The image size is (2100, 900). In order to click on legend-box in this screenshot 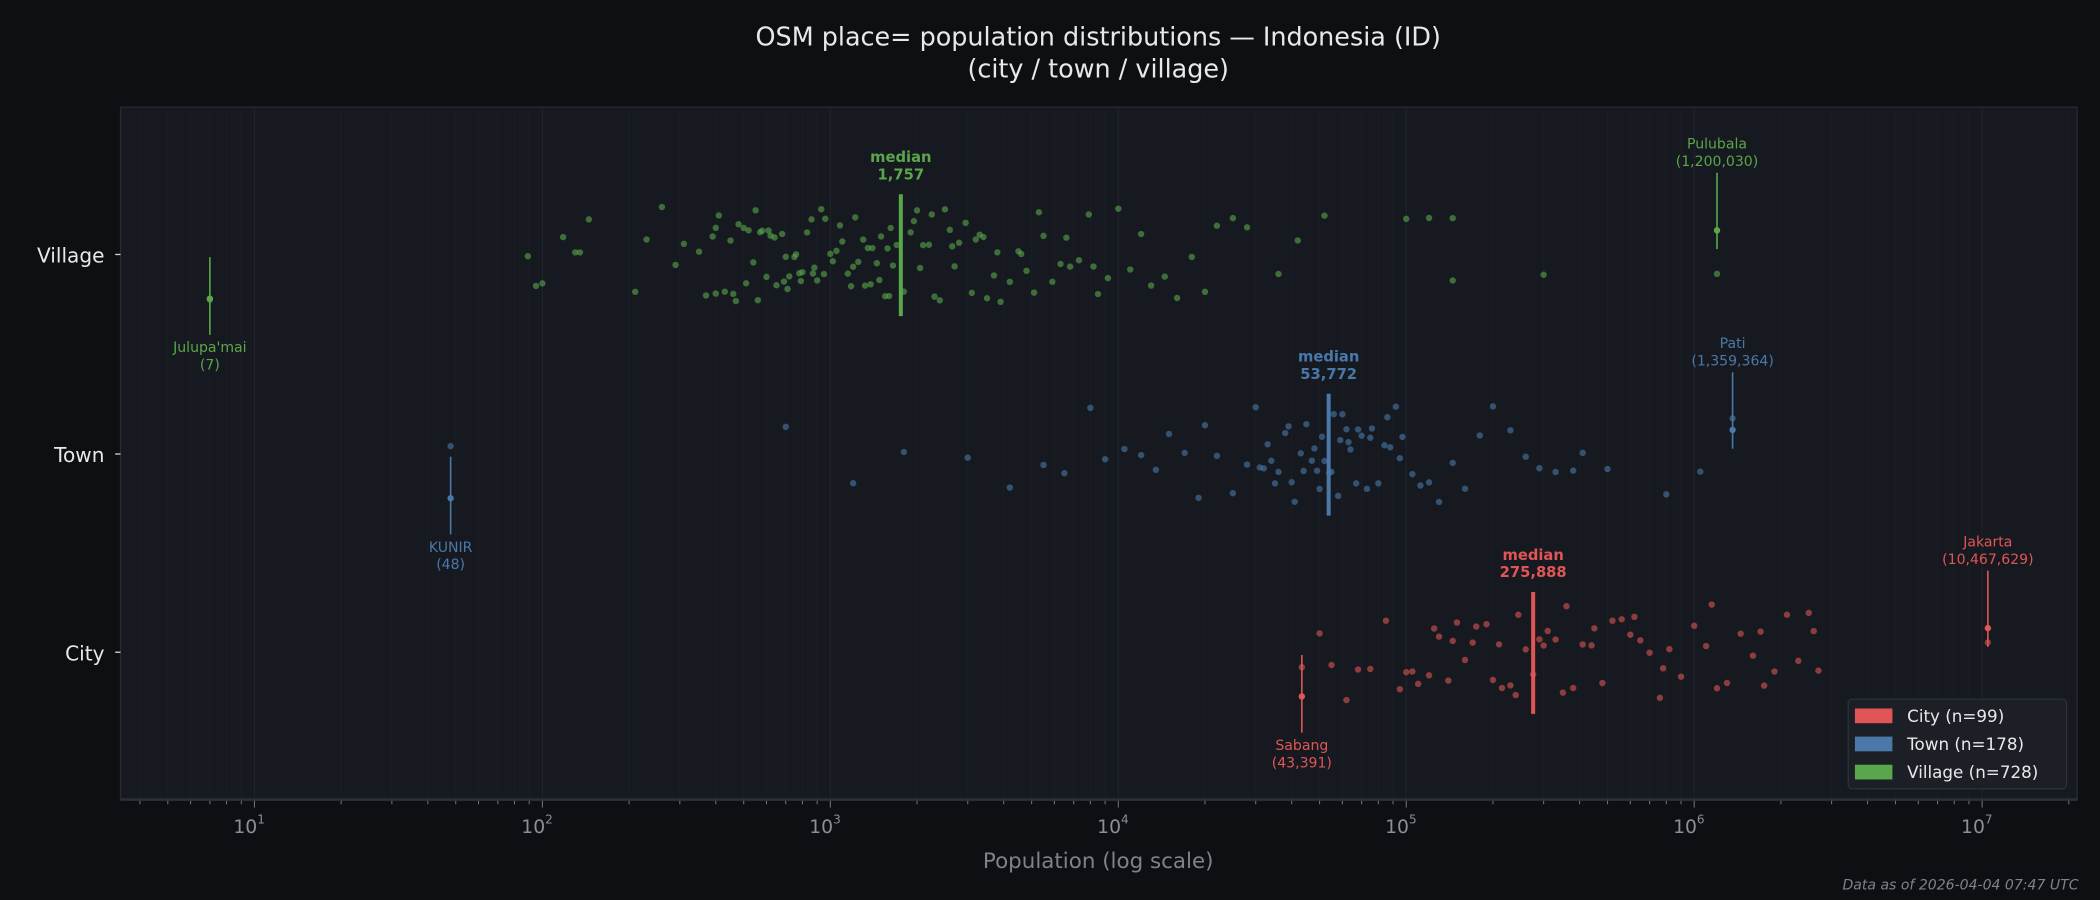, I will do `click(1957, 744)`.